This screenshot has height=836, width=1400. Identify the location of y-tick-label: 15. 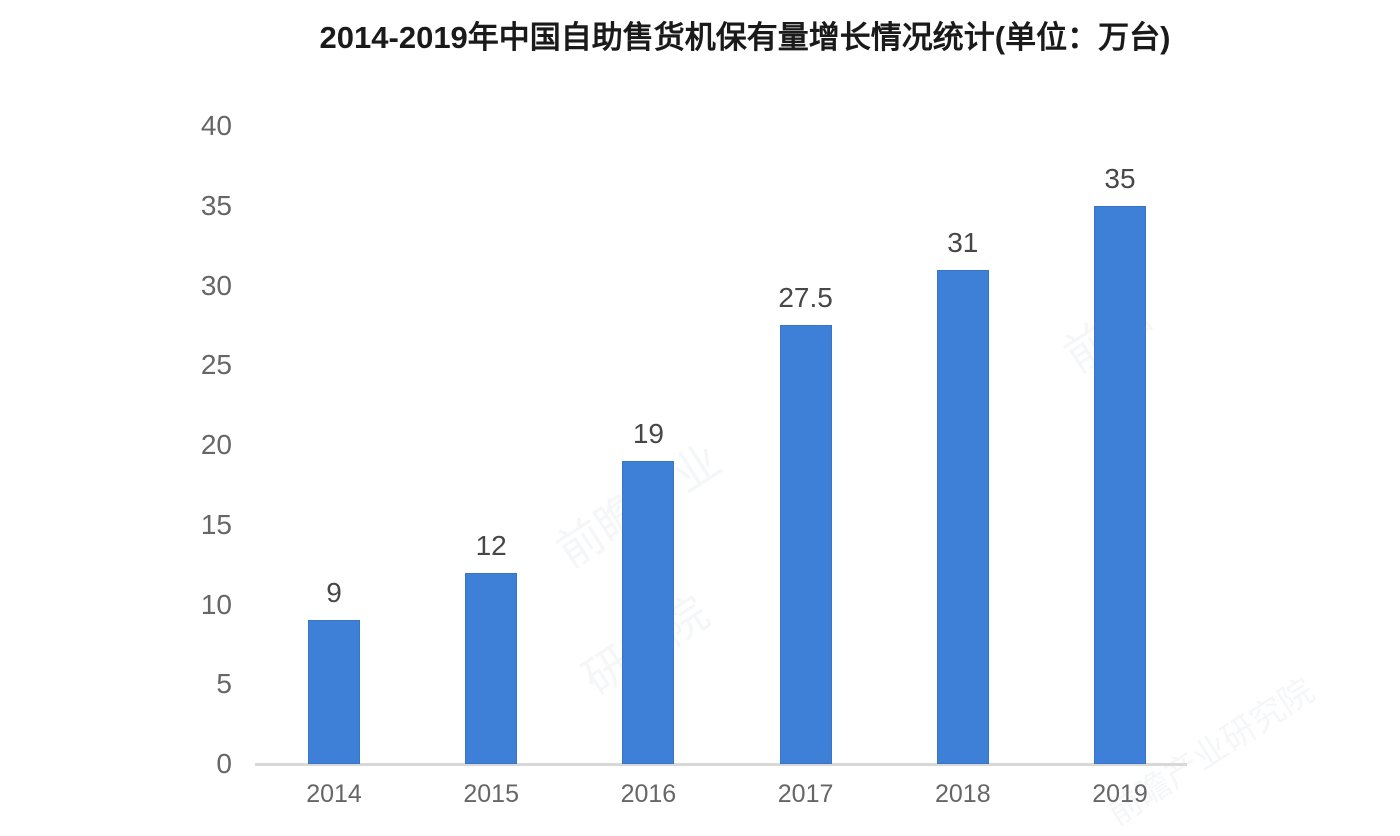
(216, 524).